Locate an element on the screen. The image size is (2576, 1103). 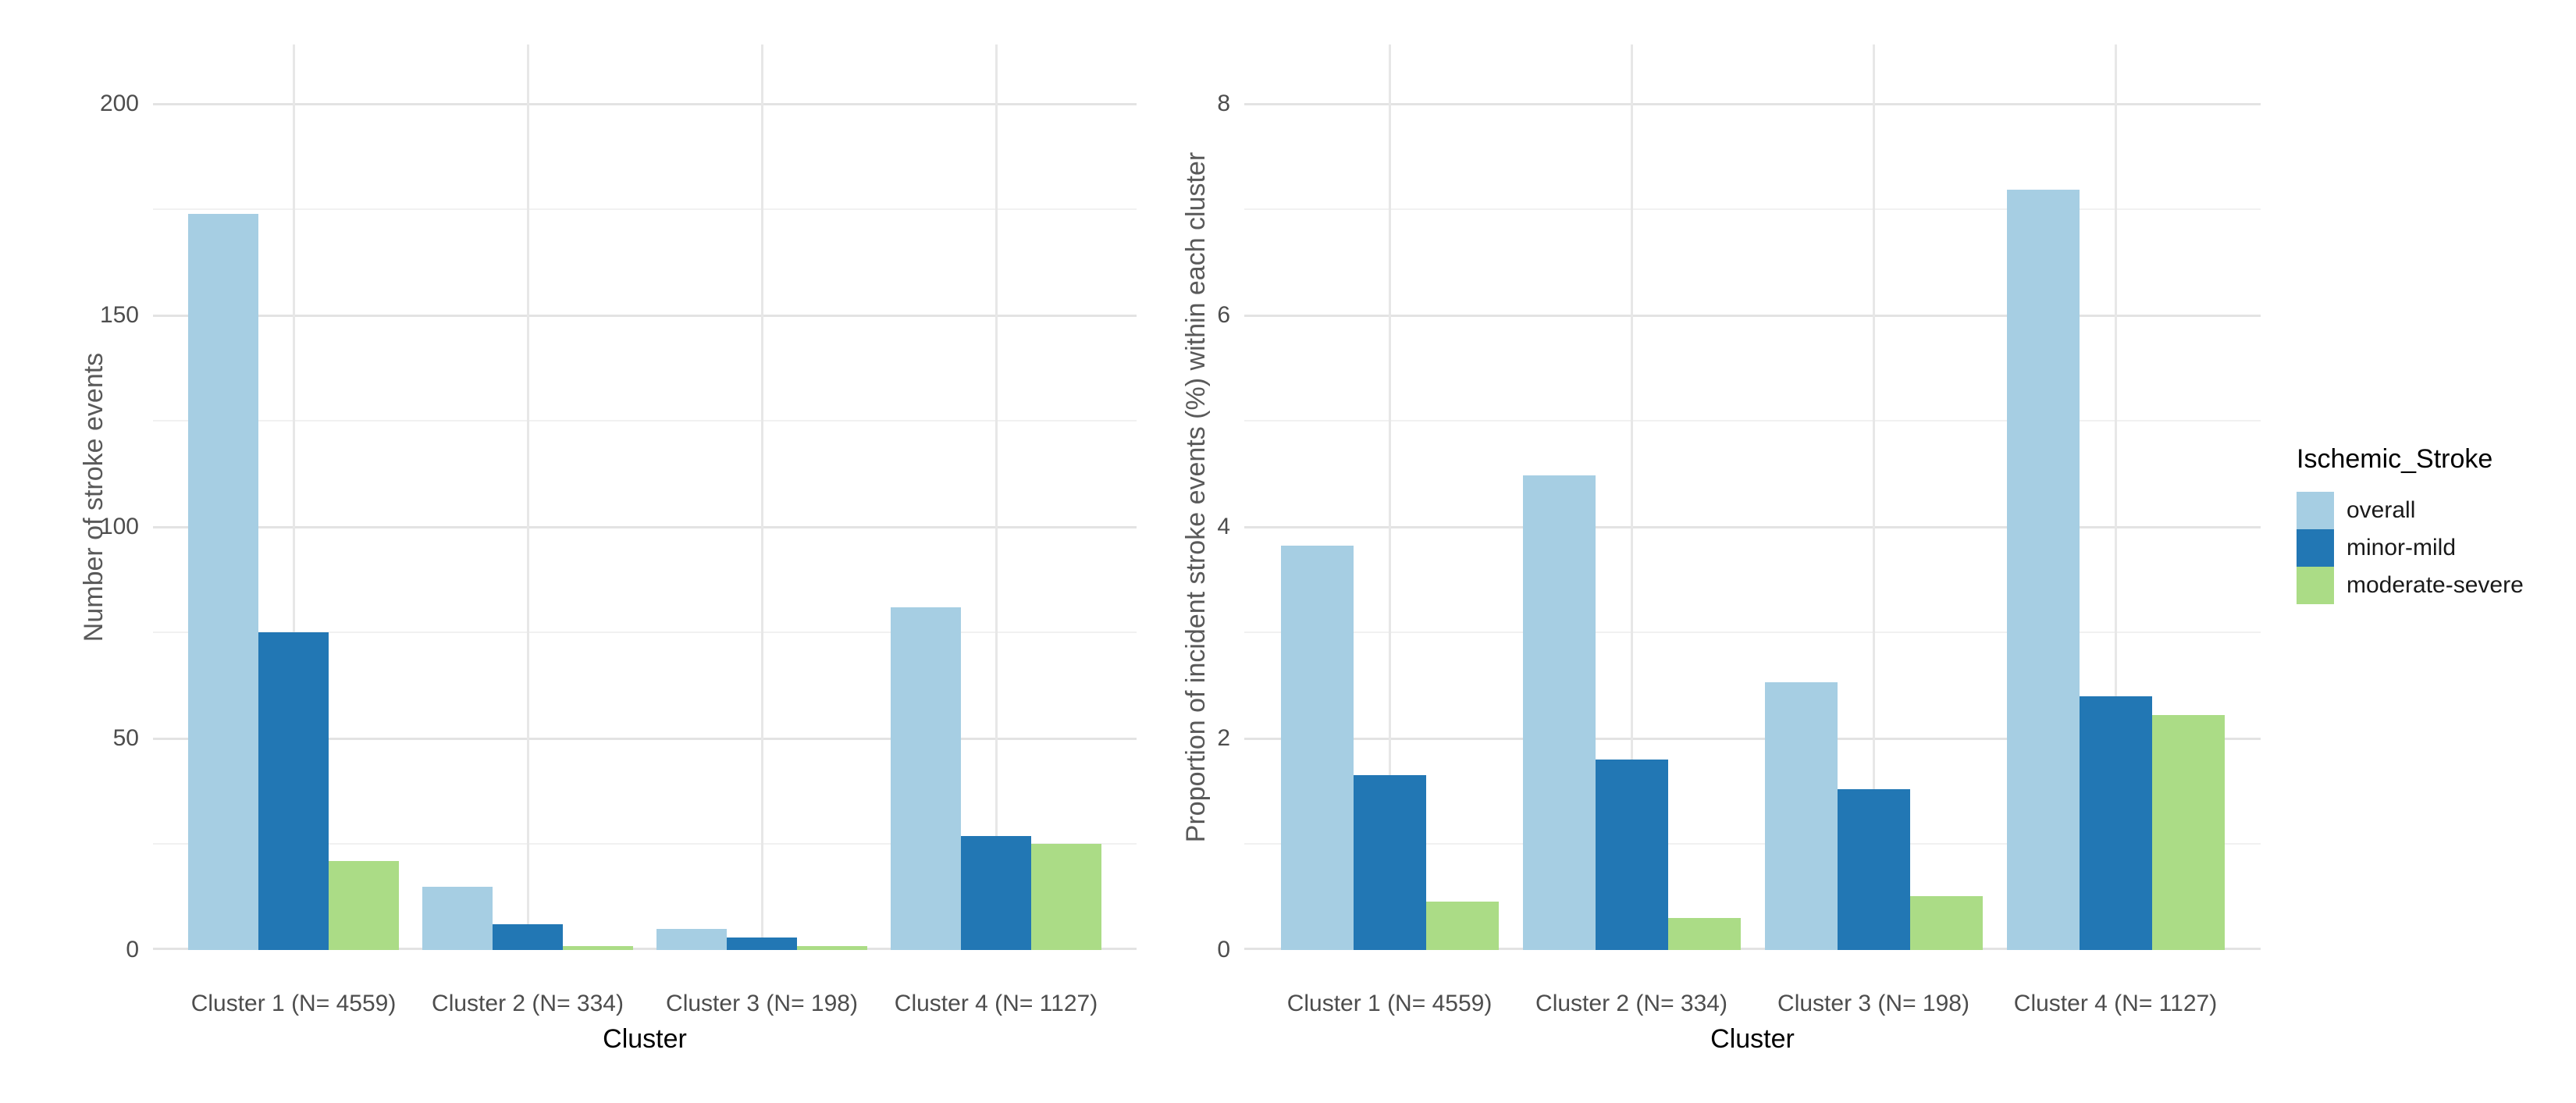
legend-key-moderate-severe is located at coordinates (2315, 585).